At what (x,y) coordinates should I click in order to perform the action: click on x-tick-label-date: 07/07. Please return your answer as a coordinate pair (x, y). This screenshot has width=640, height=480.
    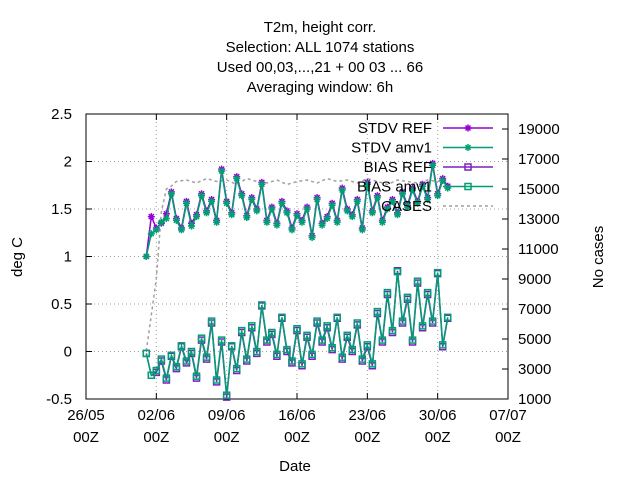
    Looking at the image, I should click on (508, 415).